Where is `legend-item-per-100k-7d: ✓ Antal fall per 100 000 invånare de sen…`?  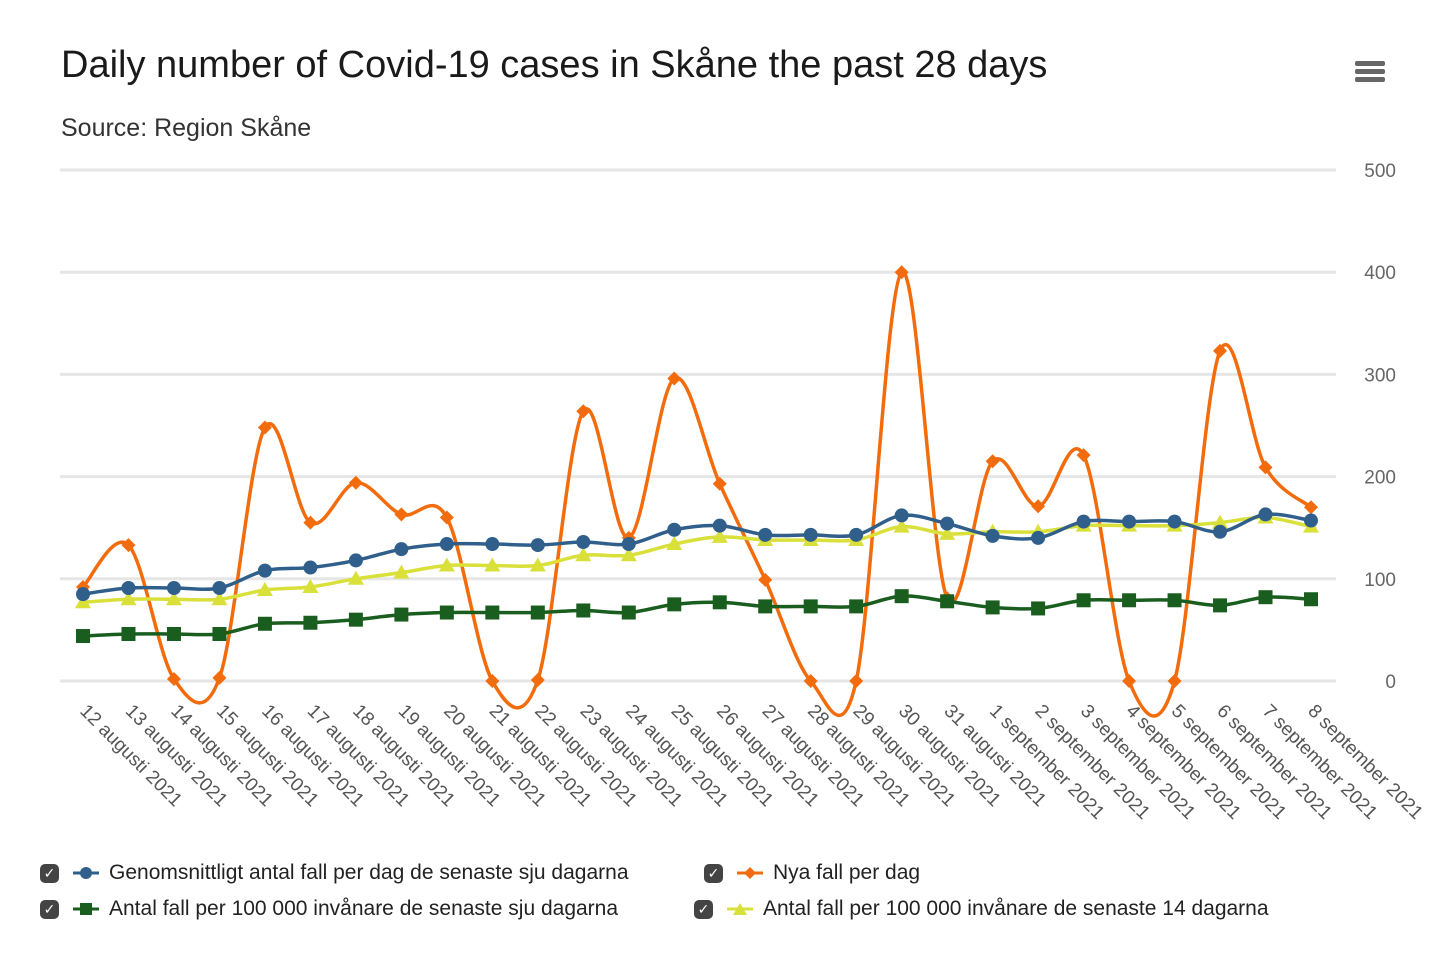
legend-item-per-100k-7d: ✓ Antal fall per 100 000 invånare de sen… is located at coordinates (329, 909).